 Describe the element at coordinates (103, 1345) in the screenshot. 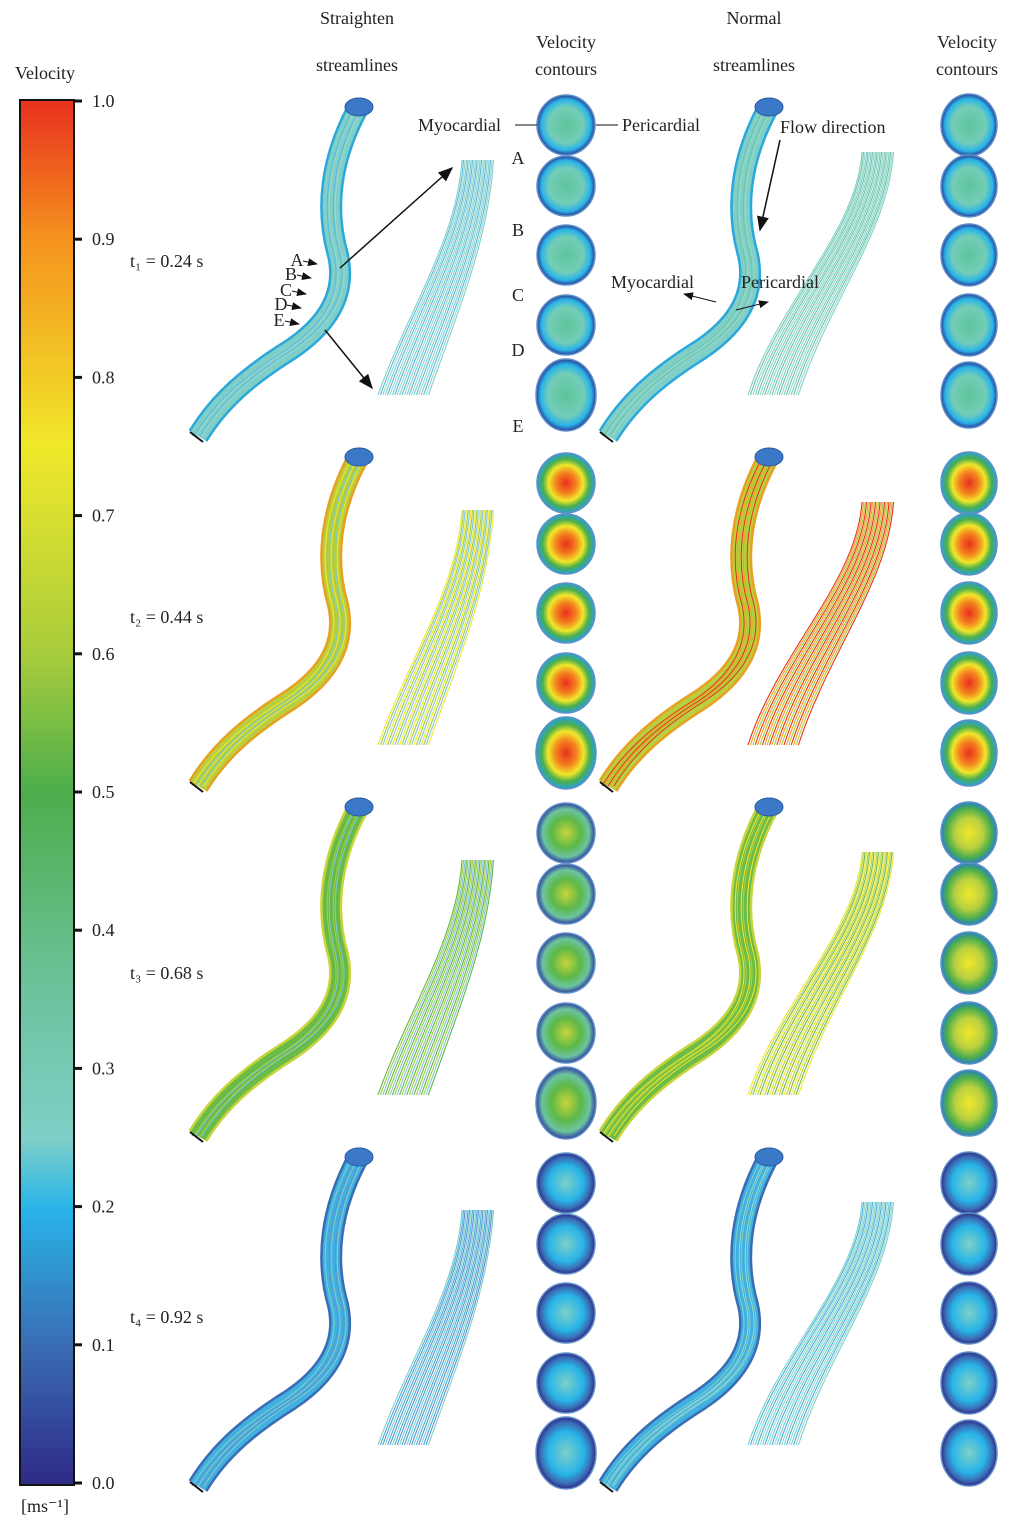

I see `colorbar-tick-label: 0.1` at that location.